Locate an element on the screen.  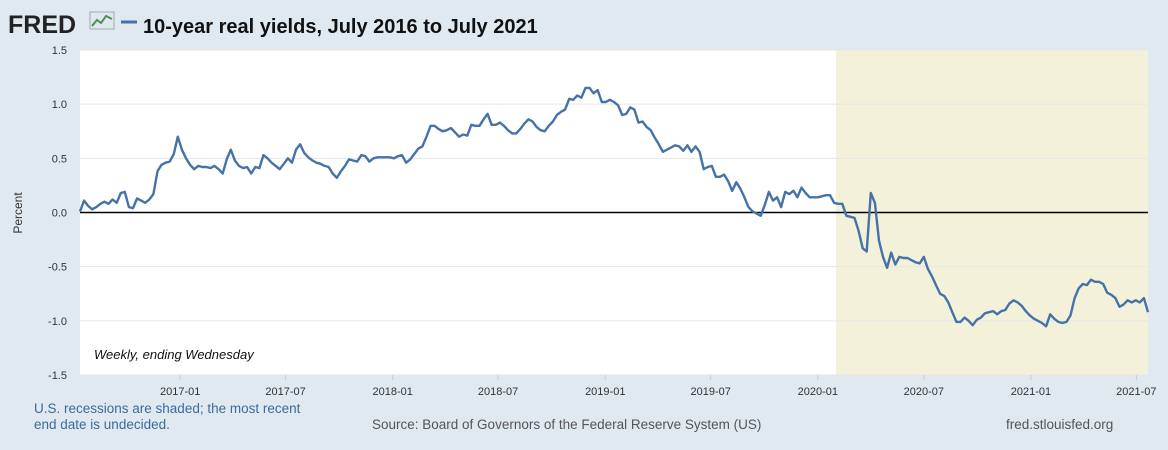
y-axis-ticks: 1.5 1.0 0.5 0.0 -0.5 -1.0 -1.5 is located at coordinates (57, 213).